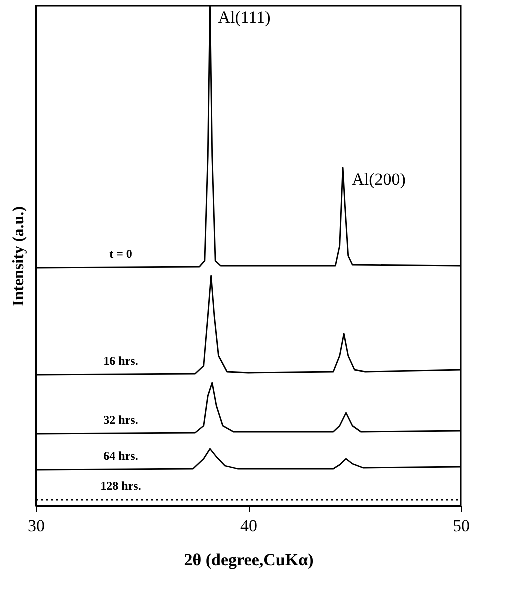  I want to click on x-tick-label: 40, so click(249, 526).